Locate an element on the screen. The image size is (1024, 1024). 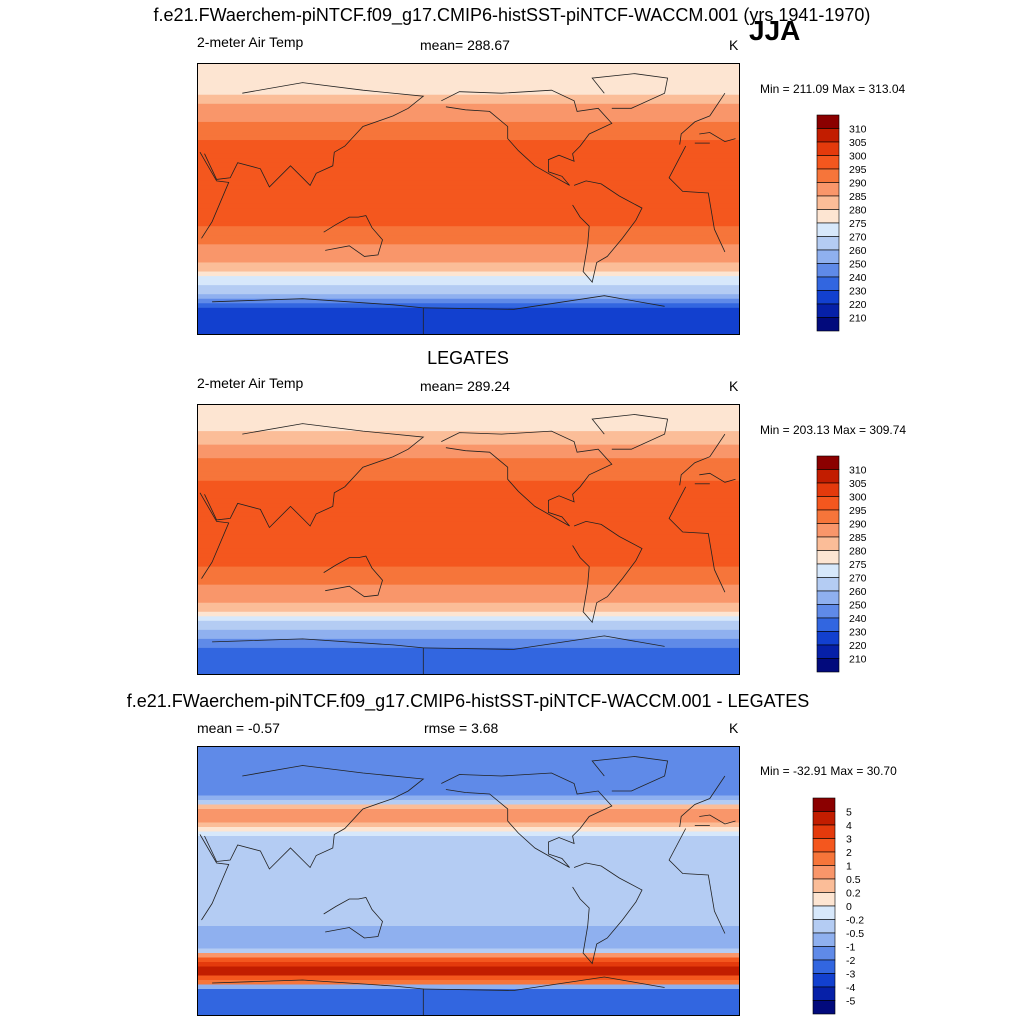
colorbar-tick-label: -2 is located at coordinates (850, 961).